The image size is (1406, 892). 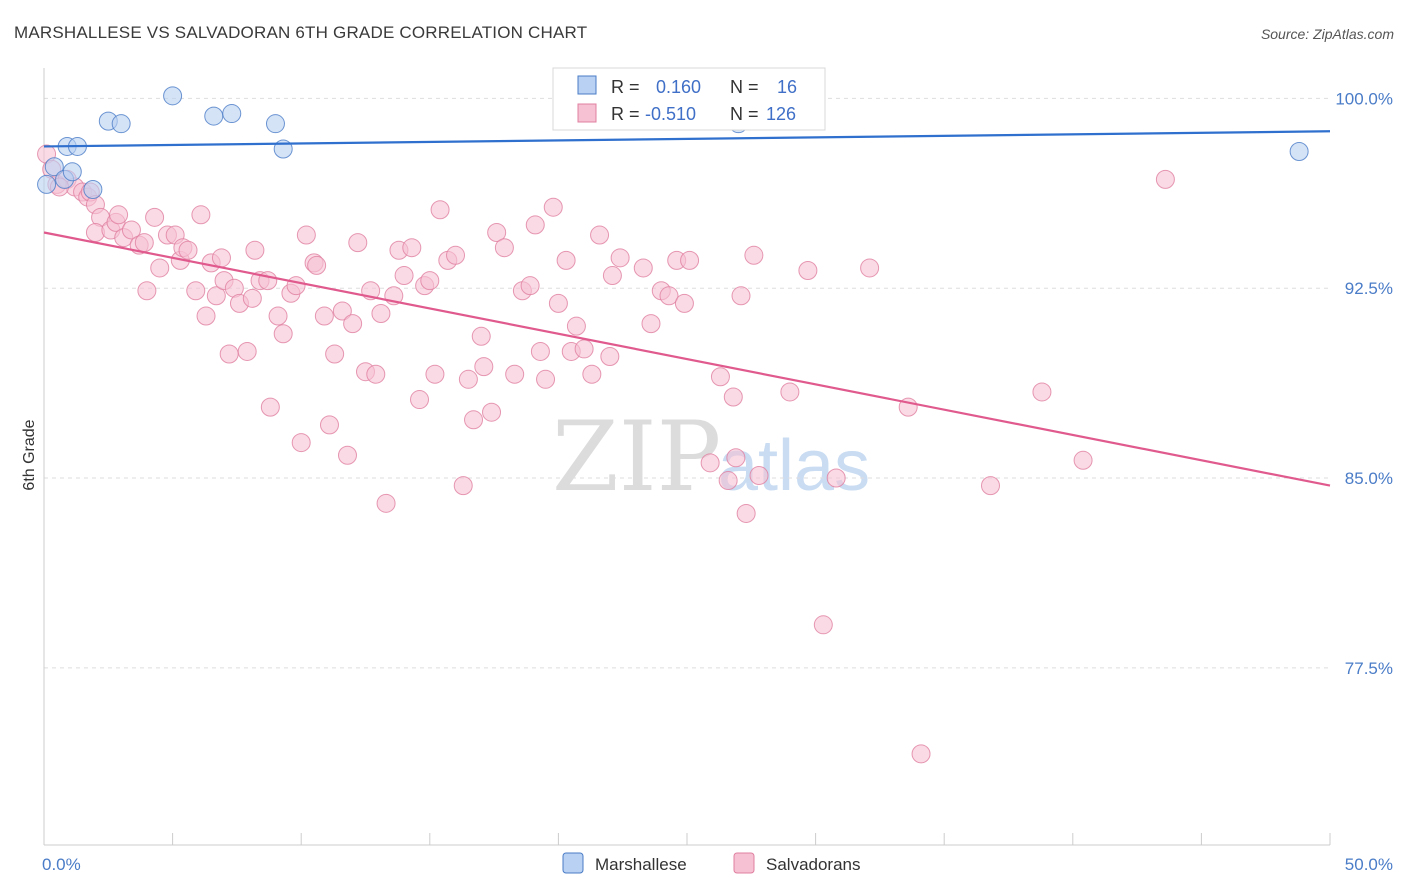 What do you see at coordinates (787, 87) in the screenshot?
I see `stats-n-value-marshallese: 16` at bounding box center [787, 87].